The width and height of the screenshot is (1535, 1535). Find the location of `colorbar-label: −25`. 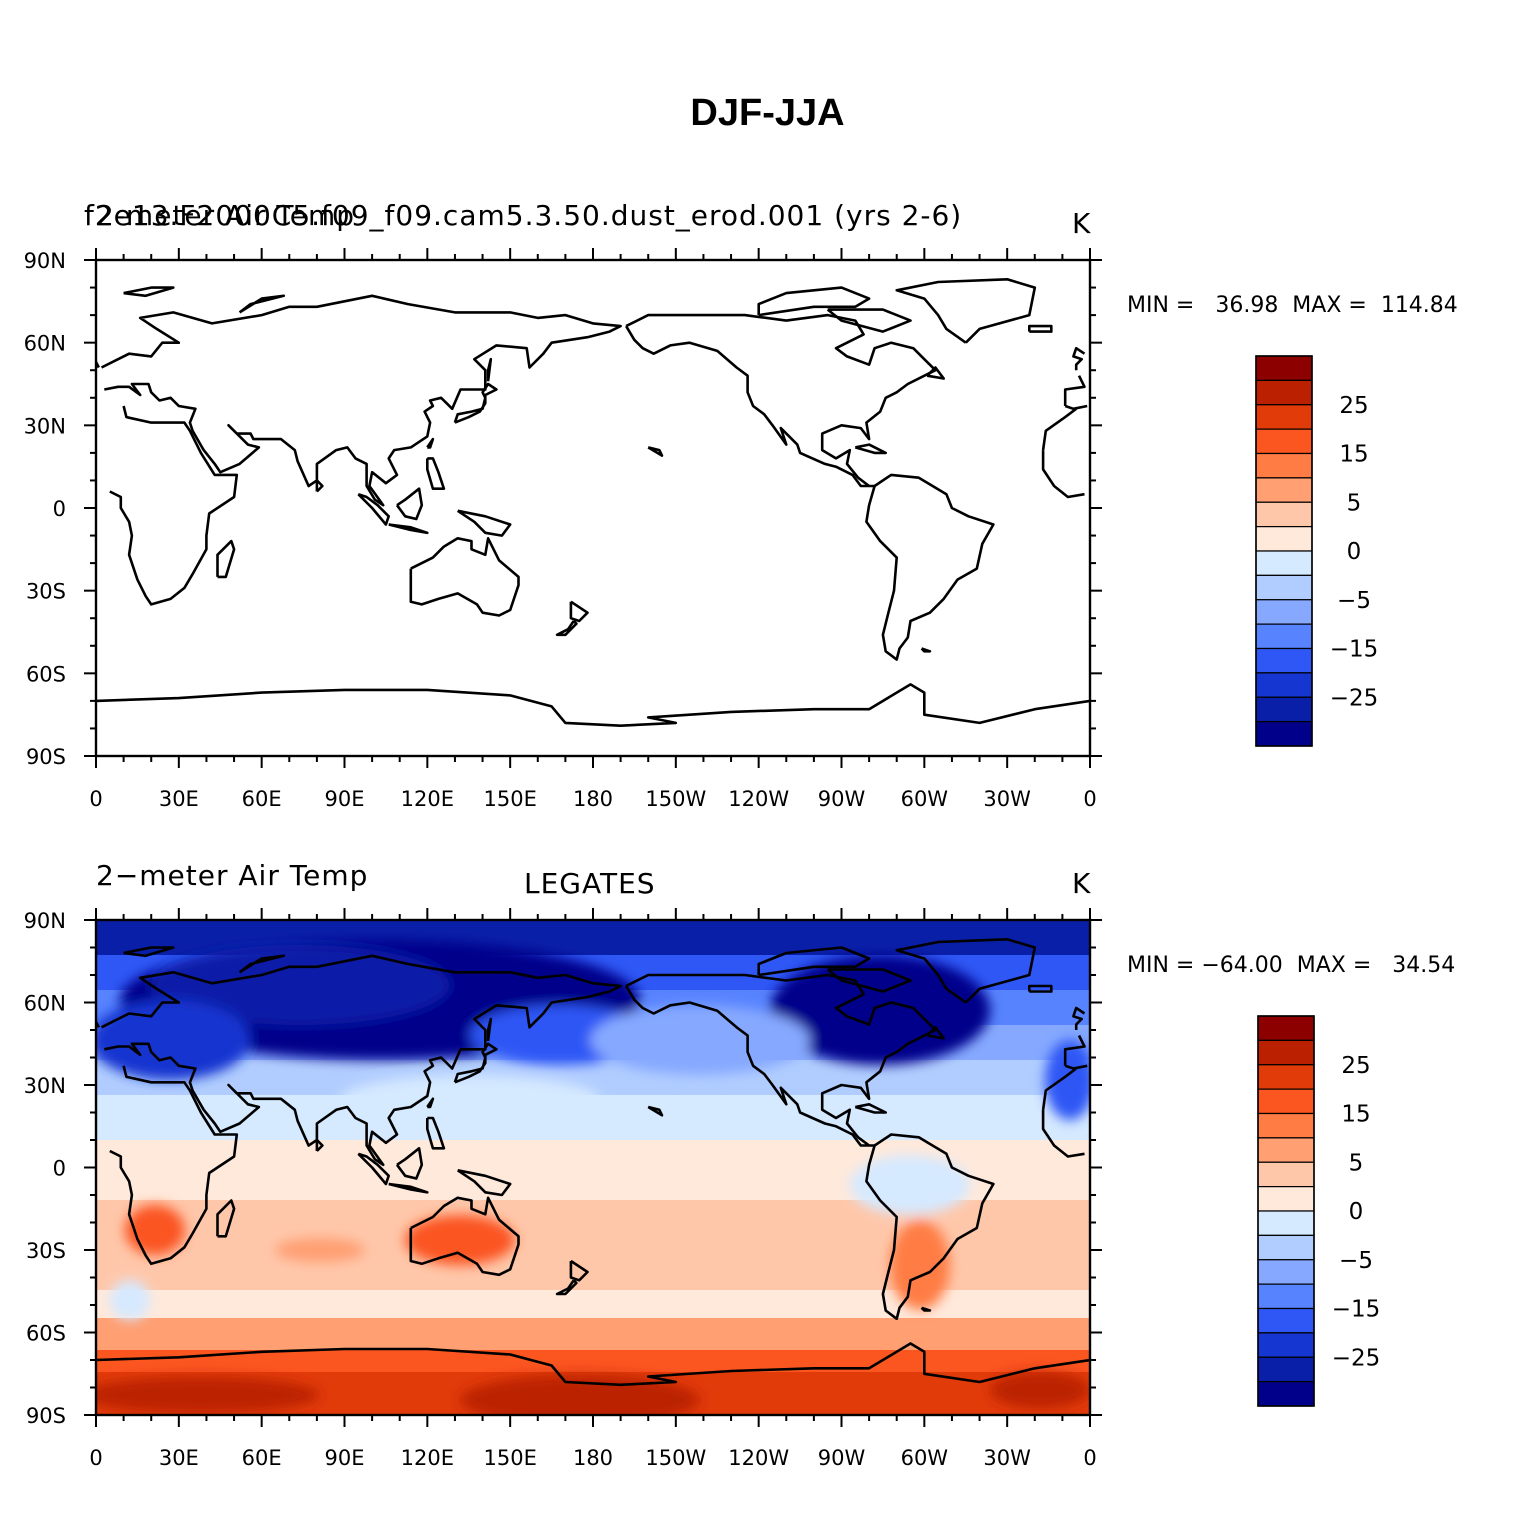

colorbar-label: −25 is located at coordinates (1356, 1358).